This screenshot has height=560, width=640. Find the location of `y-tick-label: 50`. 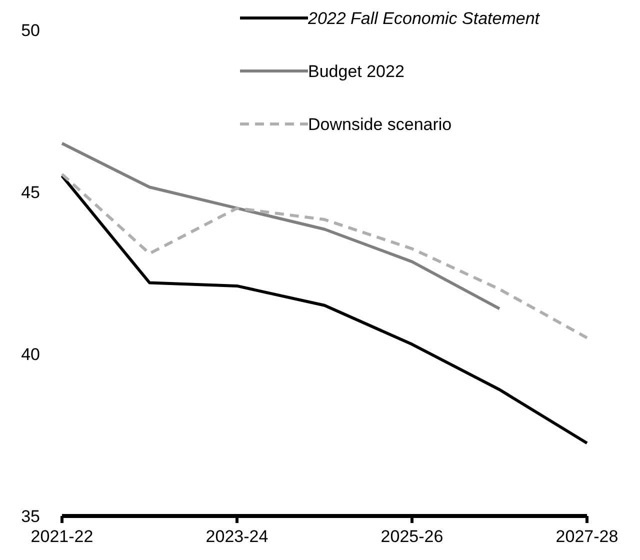

y-tick-label: 50 is located at coordinates (30, 30).